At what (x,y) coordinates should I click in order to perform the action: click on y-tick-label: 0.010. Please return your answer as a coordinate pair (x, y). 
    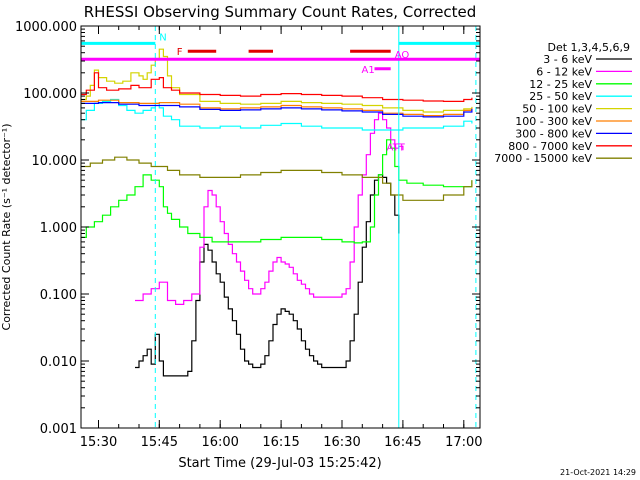
    Looking at the image, I should click on (58, 362).